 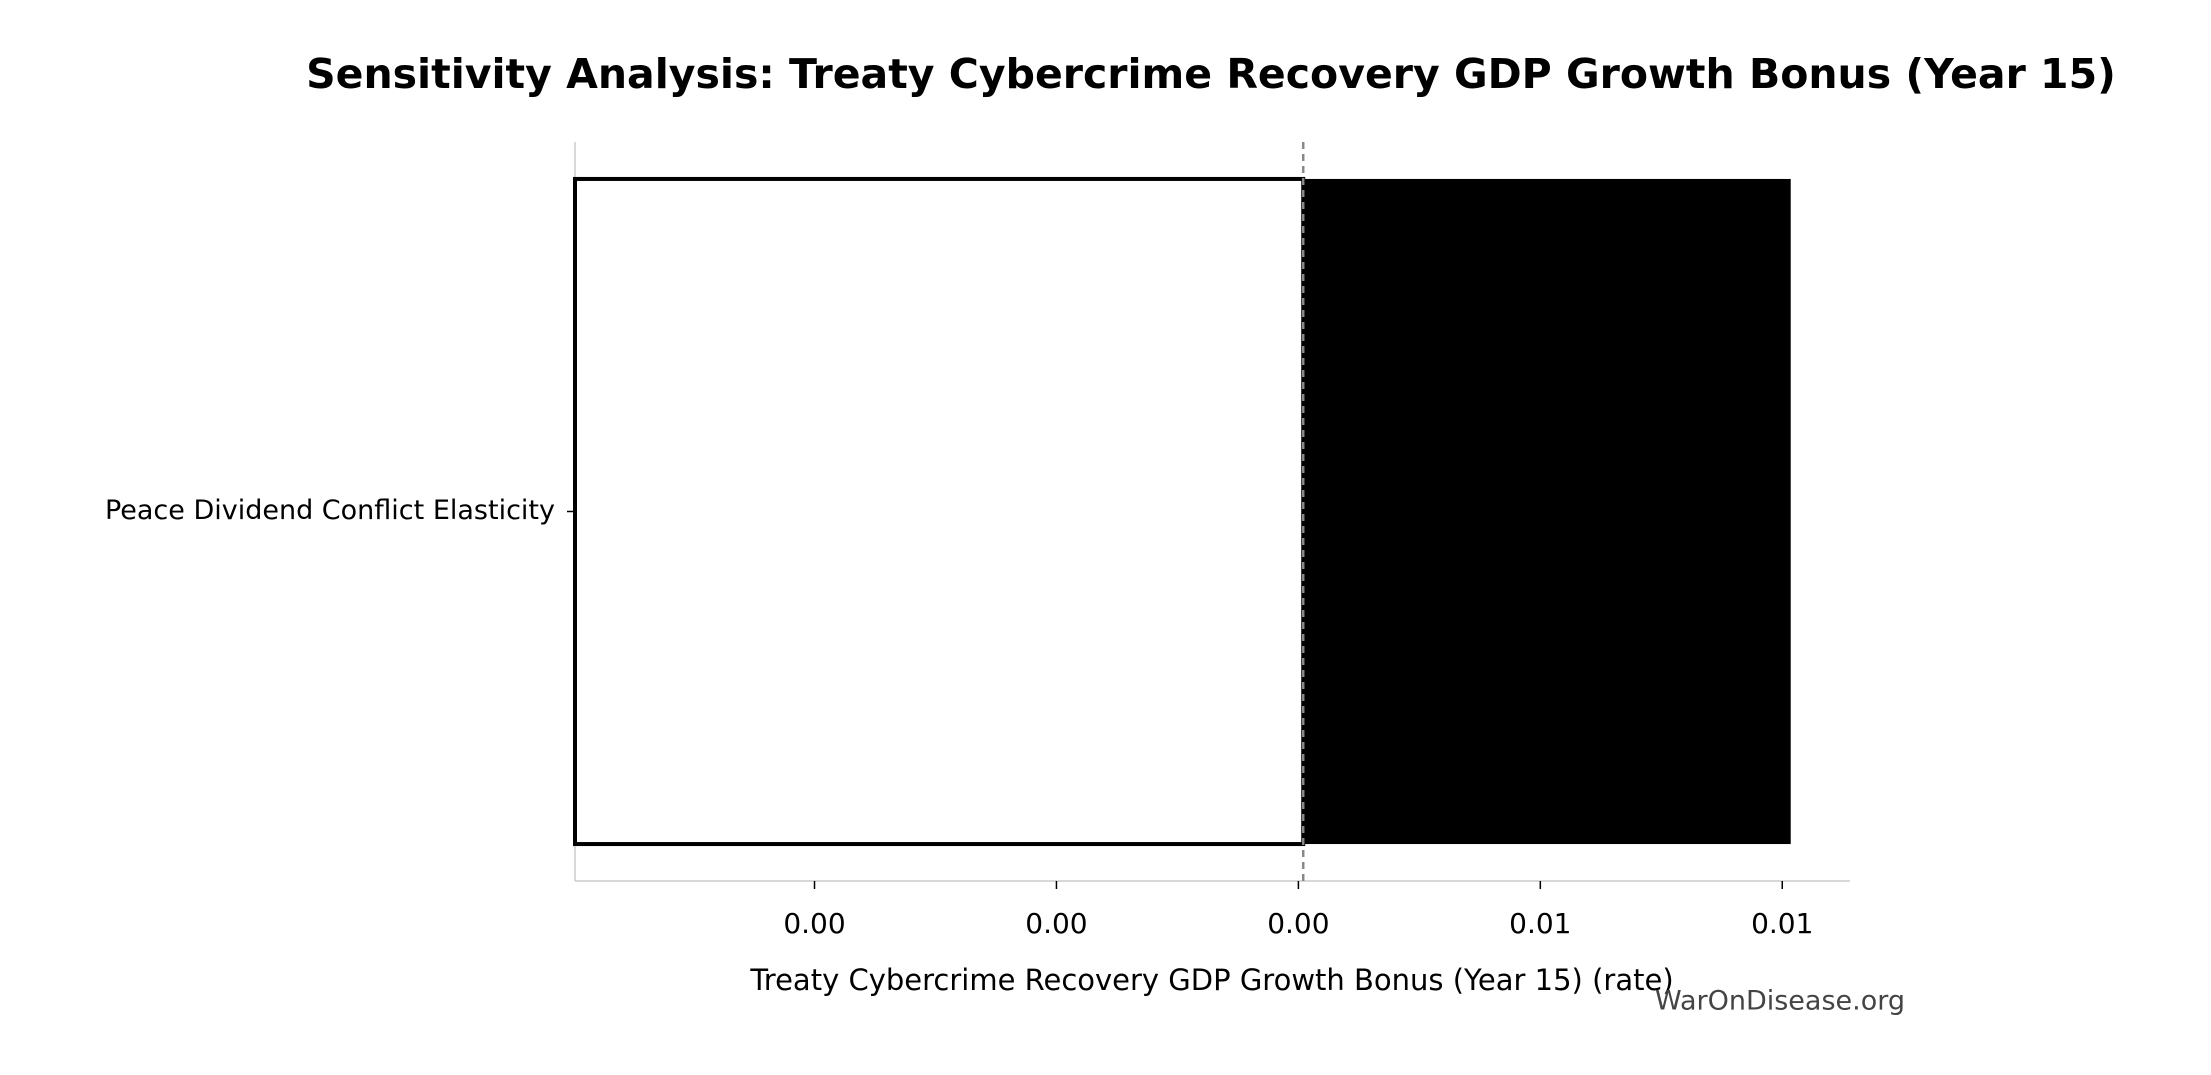 What do you see at coordinates (1547, 511) in the screenshot?
I see `high-bar` at bounding box center [1547, 511].